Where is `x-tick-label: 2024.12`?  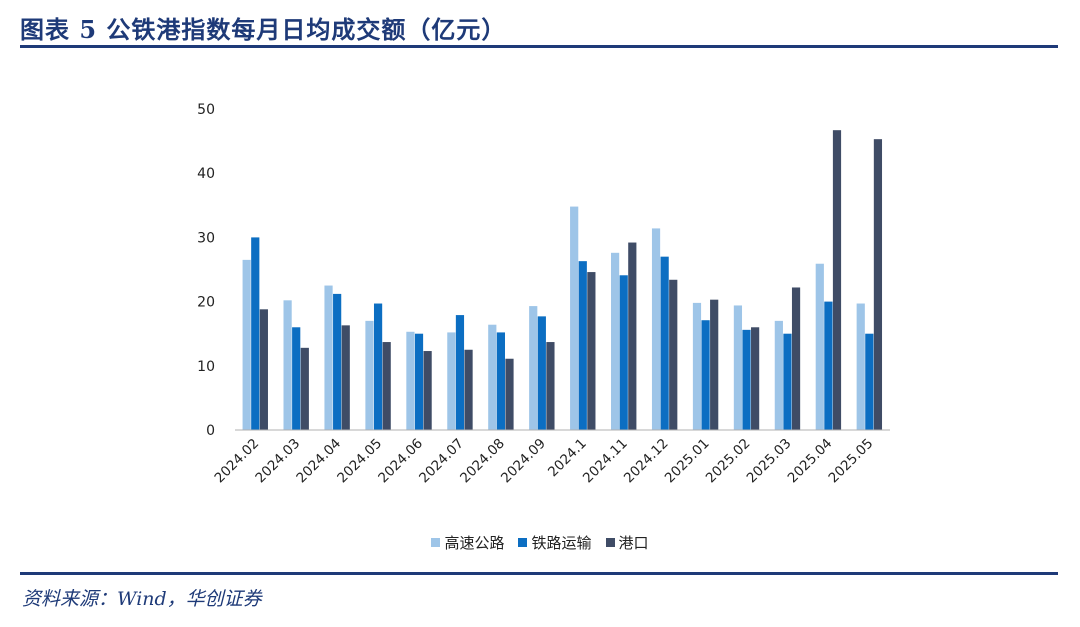
x-tick-label: 2024.12 is located at coordinates (646, 461).